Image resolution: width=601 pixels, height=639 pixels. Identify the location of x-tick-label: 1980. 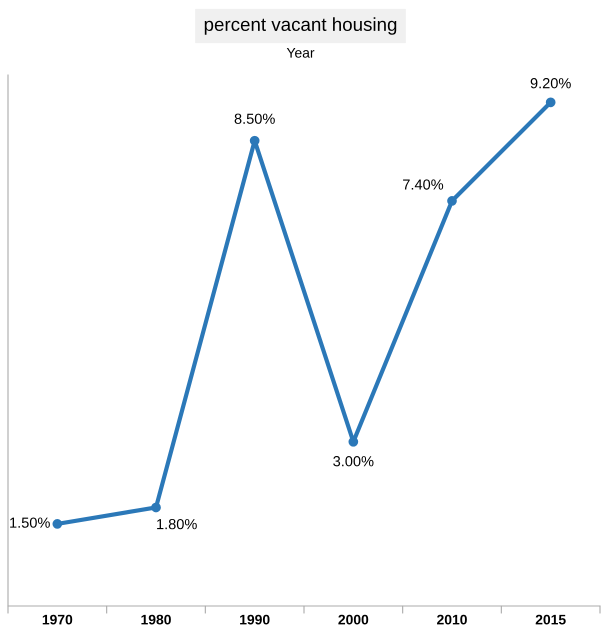
(156, 619).